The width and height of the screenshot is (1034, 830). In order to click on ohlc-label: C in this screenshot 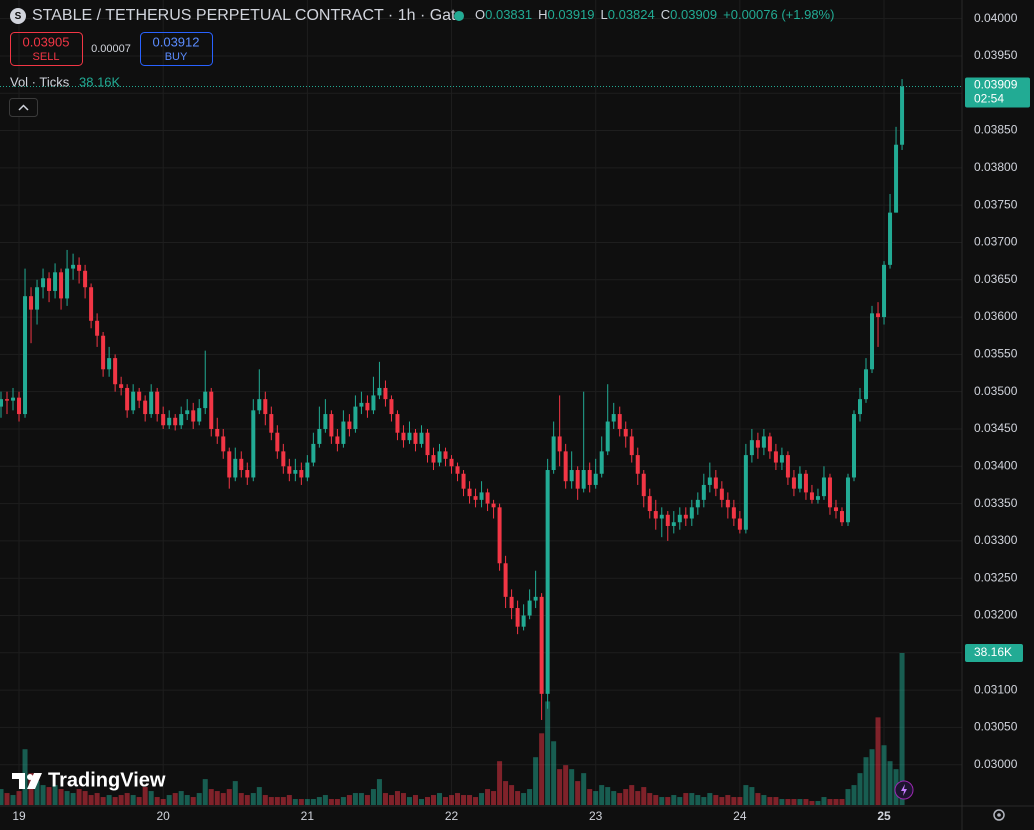, I will do `click(665, 14)`.